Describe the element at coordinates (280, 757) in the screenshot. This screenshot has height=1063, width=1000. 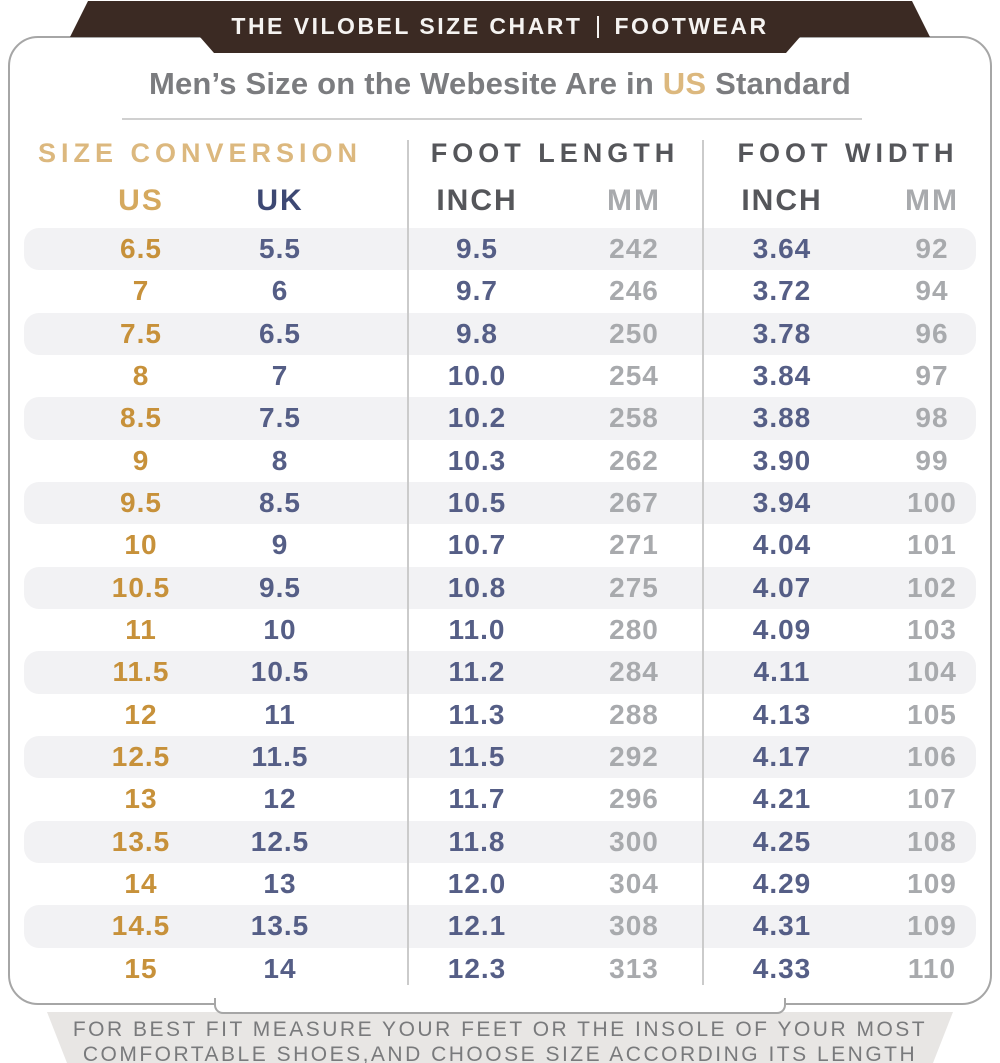
I see `uk-size-value: 11.5` at that location.